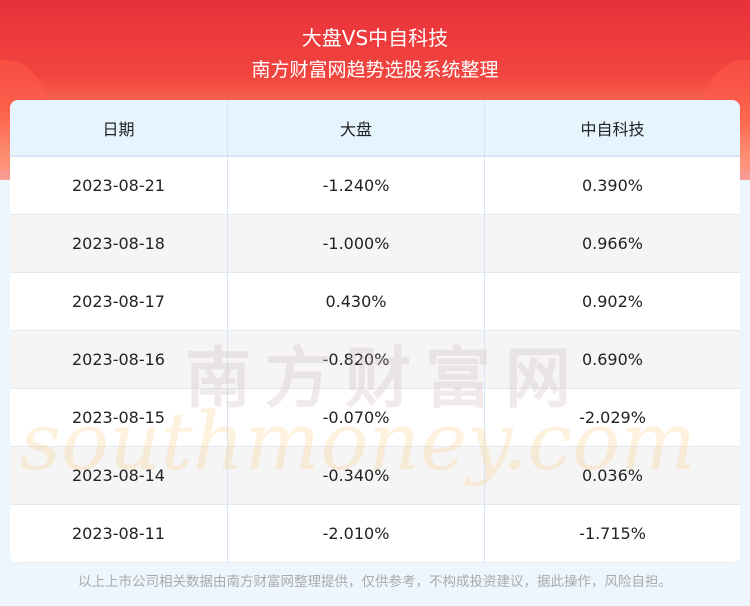  I want to click on stock-change-cell: -1.715%, so click(612, 533).